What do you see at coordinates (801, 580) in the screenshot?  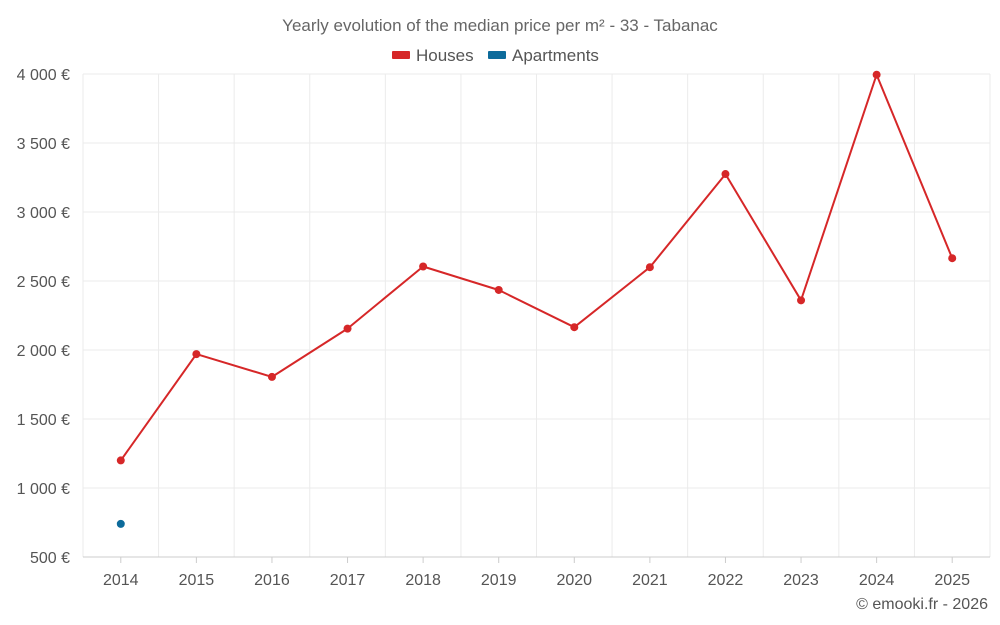 I see `x-tick-label: 2023` at bounding box center [801, 580].